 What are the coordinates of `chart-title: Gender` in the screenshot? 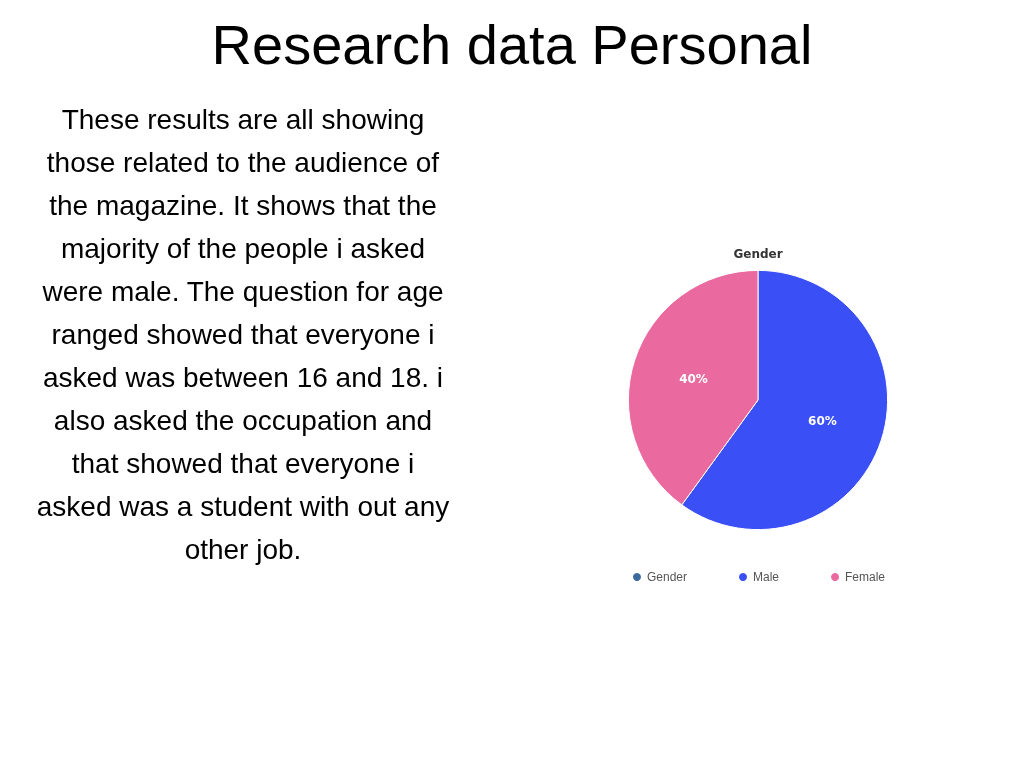 It's located at (758, 254).